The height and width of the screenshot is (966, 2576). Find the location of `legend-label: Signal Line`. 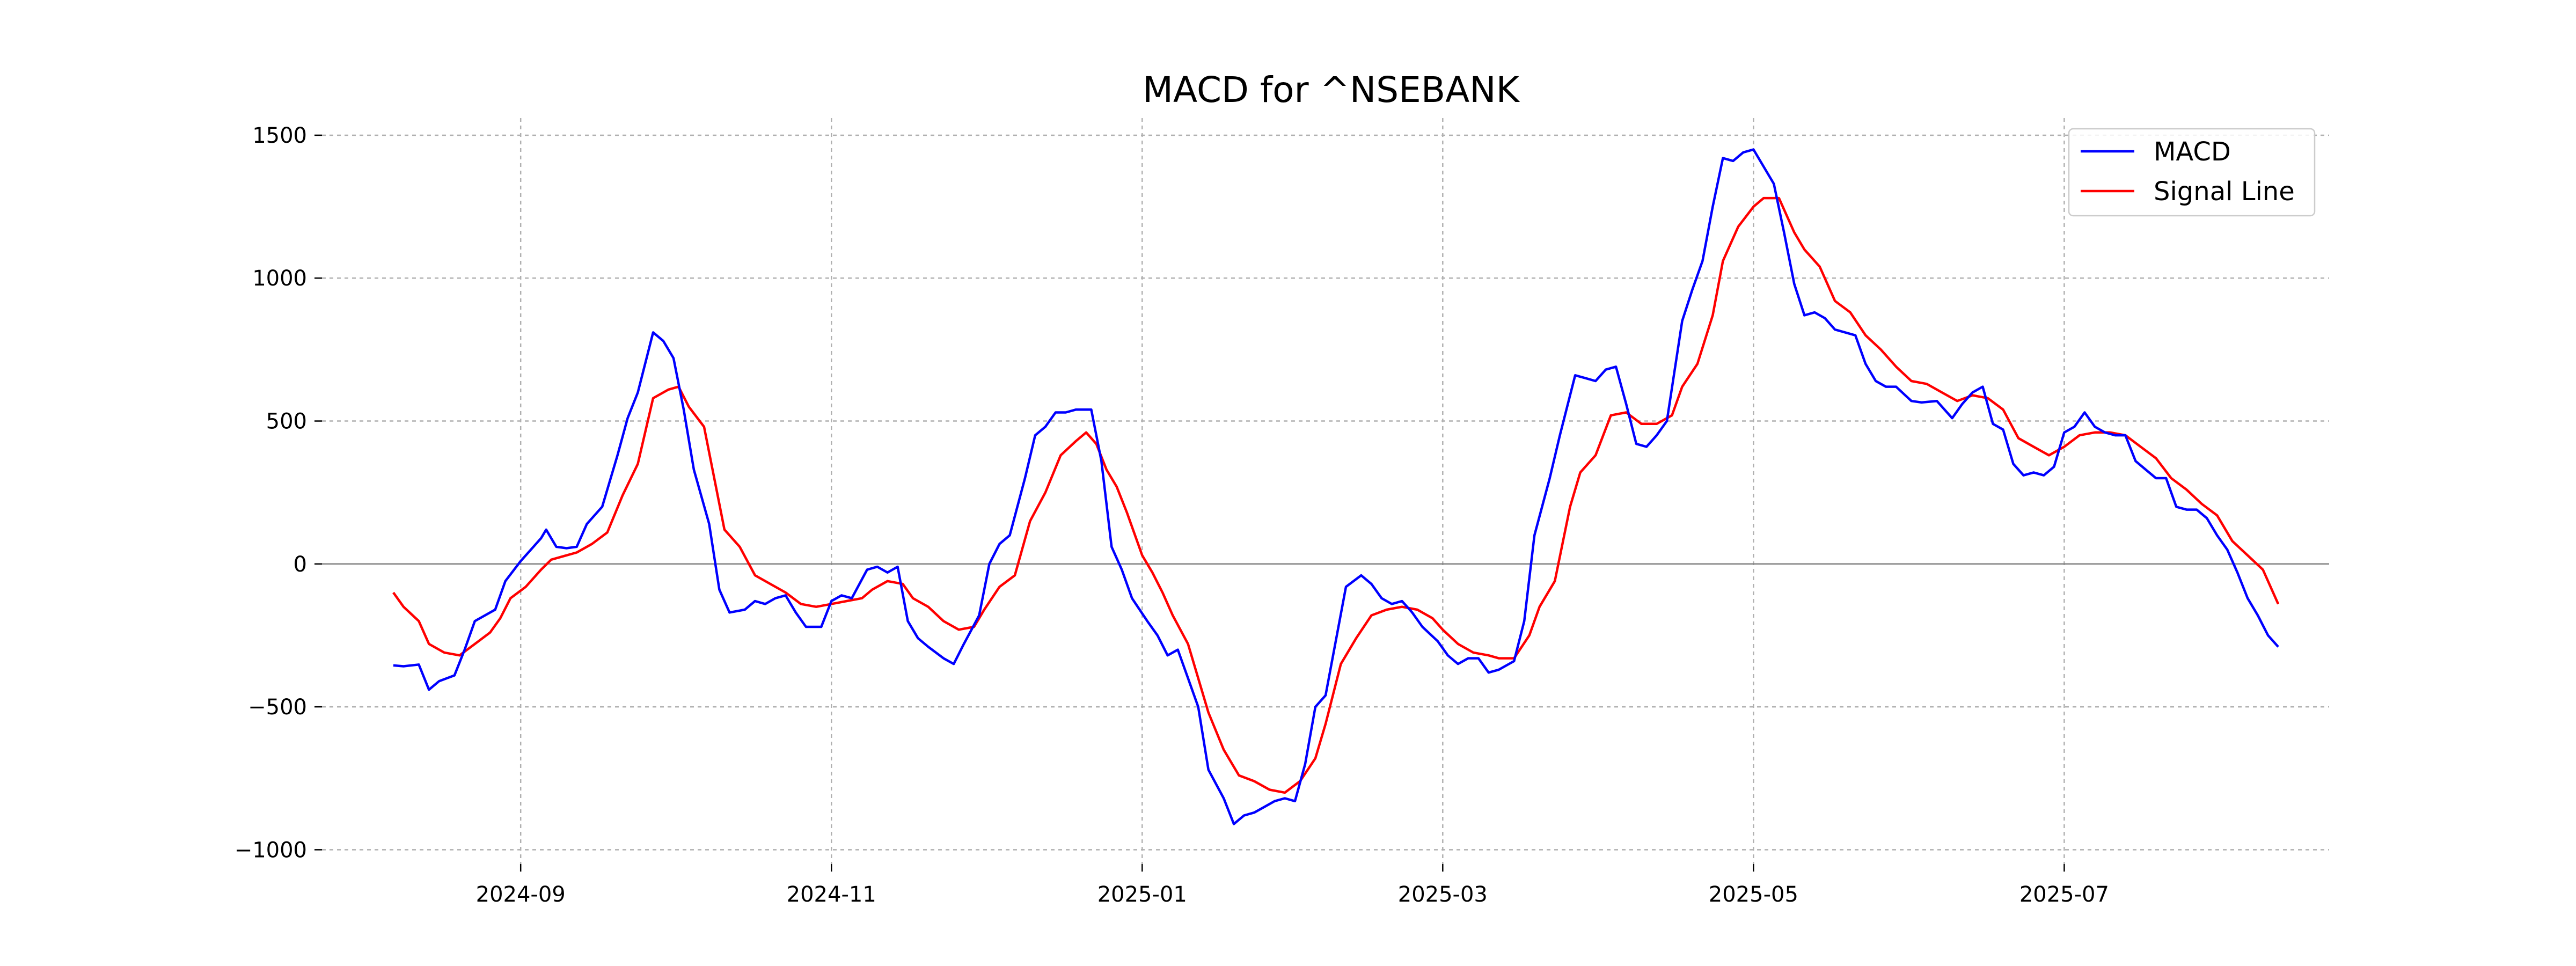

legend-label: Signal Line is located at coordinates (2224, 192).